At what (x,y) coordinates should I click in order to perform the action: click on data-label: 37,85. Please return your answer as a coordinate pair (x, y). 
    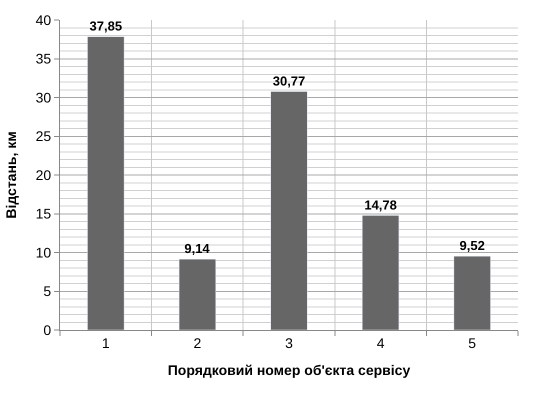
    Looking at the image, I should click on (106, 26).